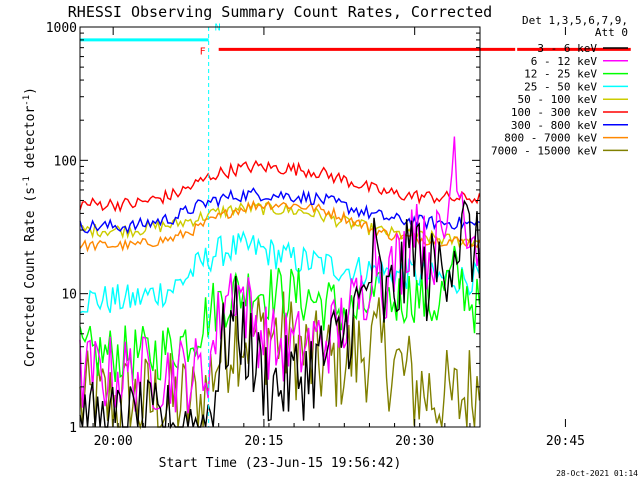 This screenshot has height=480, width=640. What do you see at coordinates (575, 20) in the screenshot?
I see `legend-title: Det 1,3,5,6,7,9,` at bounding box center [575, 20].